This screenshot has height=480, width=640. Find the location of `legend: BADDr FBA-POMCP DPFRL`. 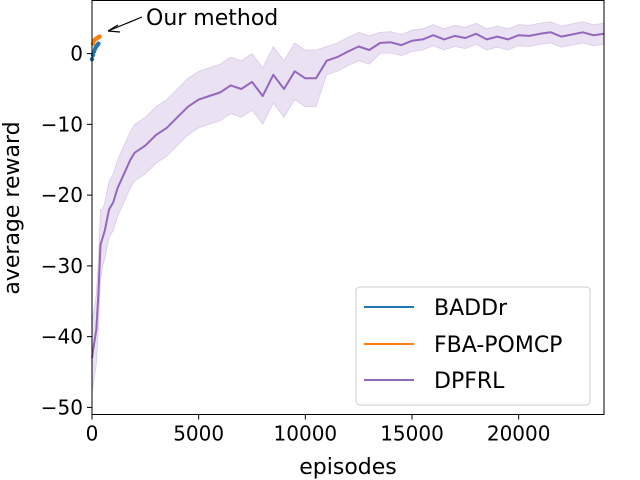

legend: BADDr FBA-POMCP DPFRL is located at coordinates (473, 346).